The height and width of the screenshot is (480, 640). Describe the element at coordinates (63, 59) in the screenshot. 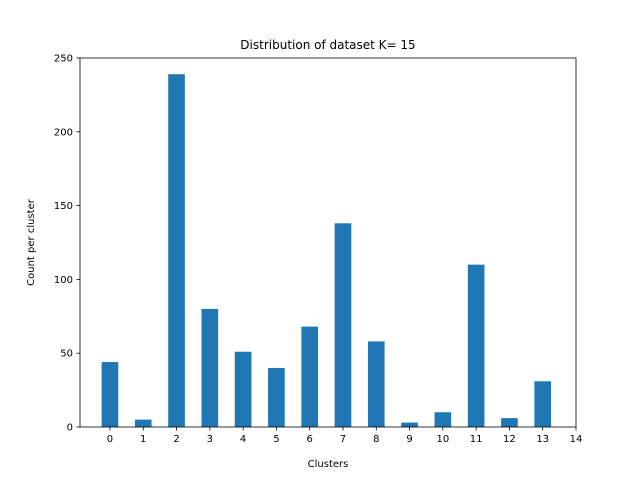

I see `y-tick-label: 250` at that location.